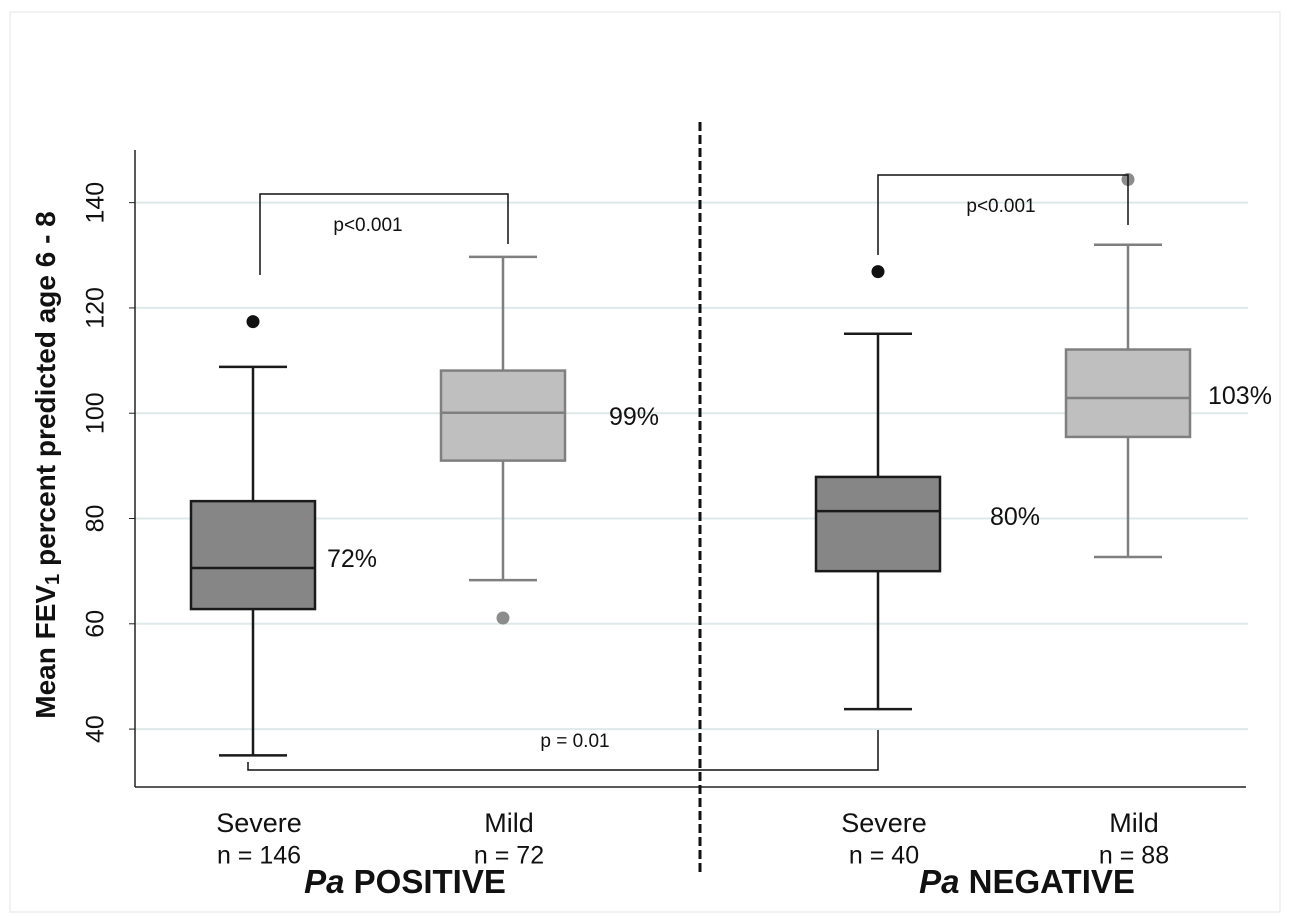 The height and width of the screenshot is (916, 1290). What do you see at coordinates (96, 308) in the screenshot?
I see `y-tick-label: 120` at bounding box center [96, 308].